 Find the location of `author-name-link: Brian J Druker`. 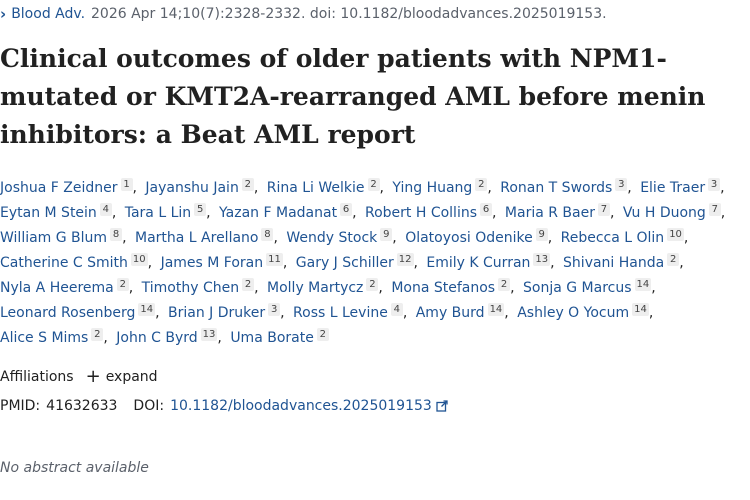

author-name-link: Brian J Druker is located at coordinates (217, 313).